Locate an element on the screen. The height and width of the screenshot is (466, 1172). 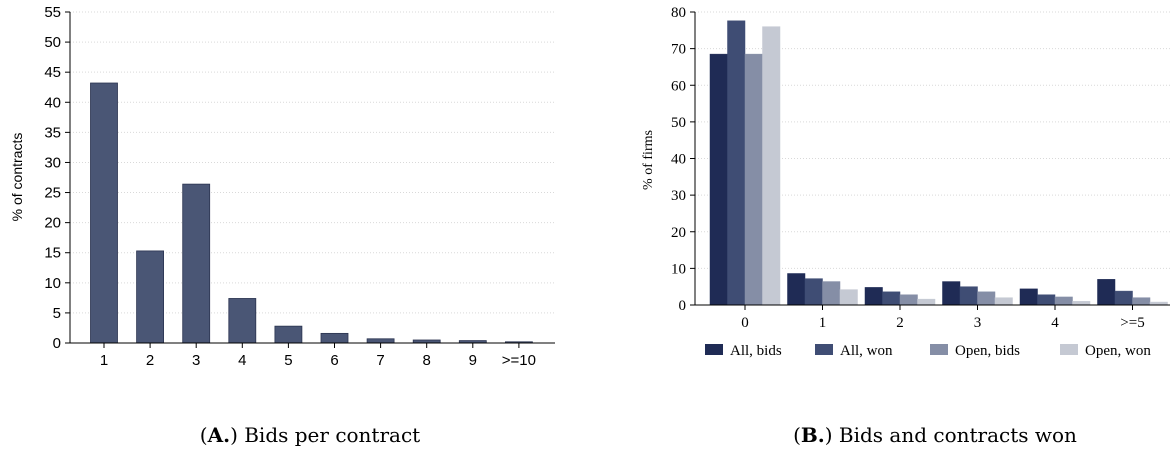
panel-a-y-ticks: 0 5 10 15 20 25 30 35 40 45 50 55 is located at coordinates (57, 178).